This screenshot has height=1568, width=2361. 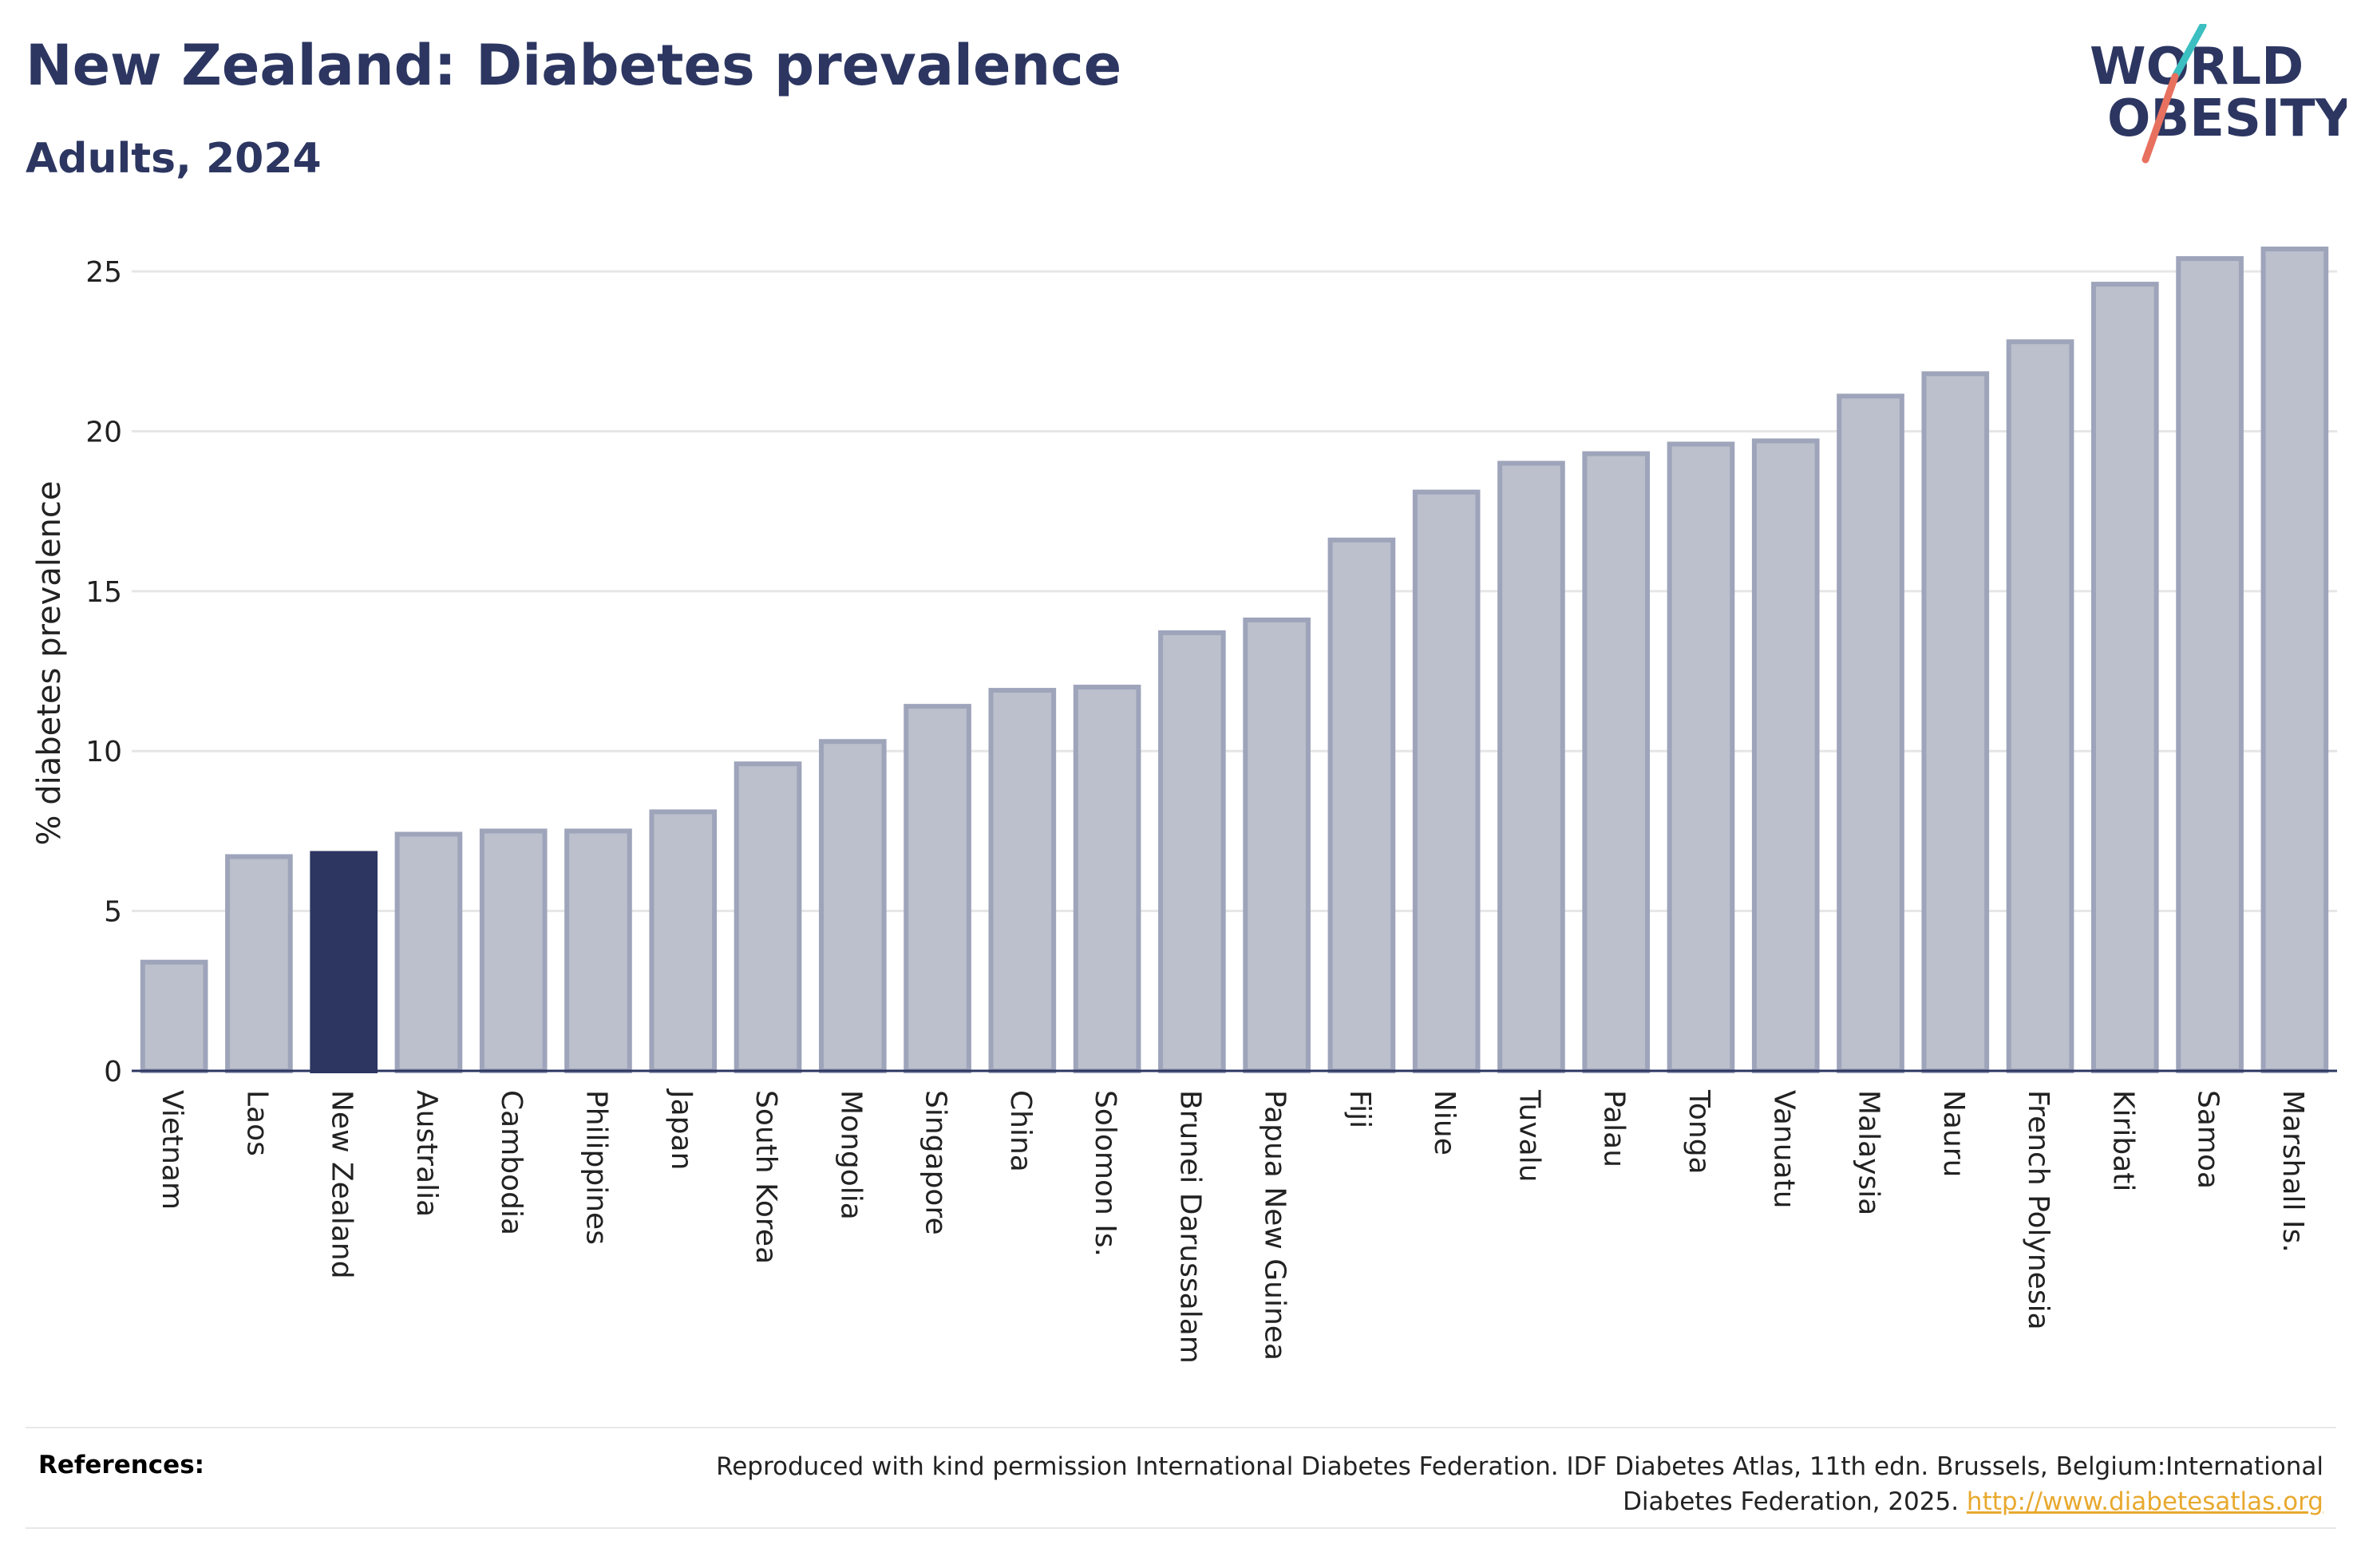 What do you see at coordinates (1953, 1133) in the screenshot?
I see `x-tick-label: Nauru` at bounding box center [1953, 1133].